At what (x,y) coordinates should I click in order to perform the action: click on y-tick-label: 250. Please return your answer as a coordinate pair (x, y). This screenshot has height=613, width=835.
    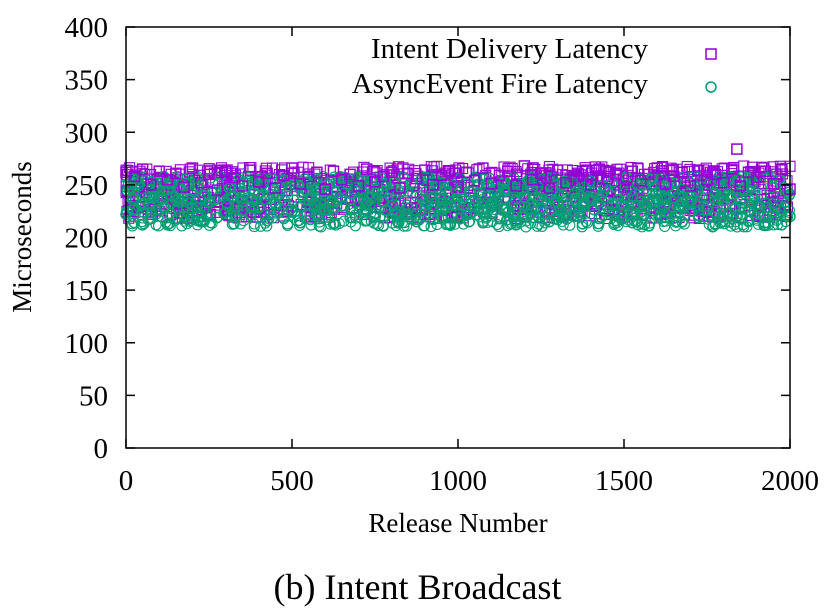
    Looking at the image, I should click on (87, 186).